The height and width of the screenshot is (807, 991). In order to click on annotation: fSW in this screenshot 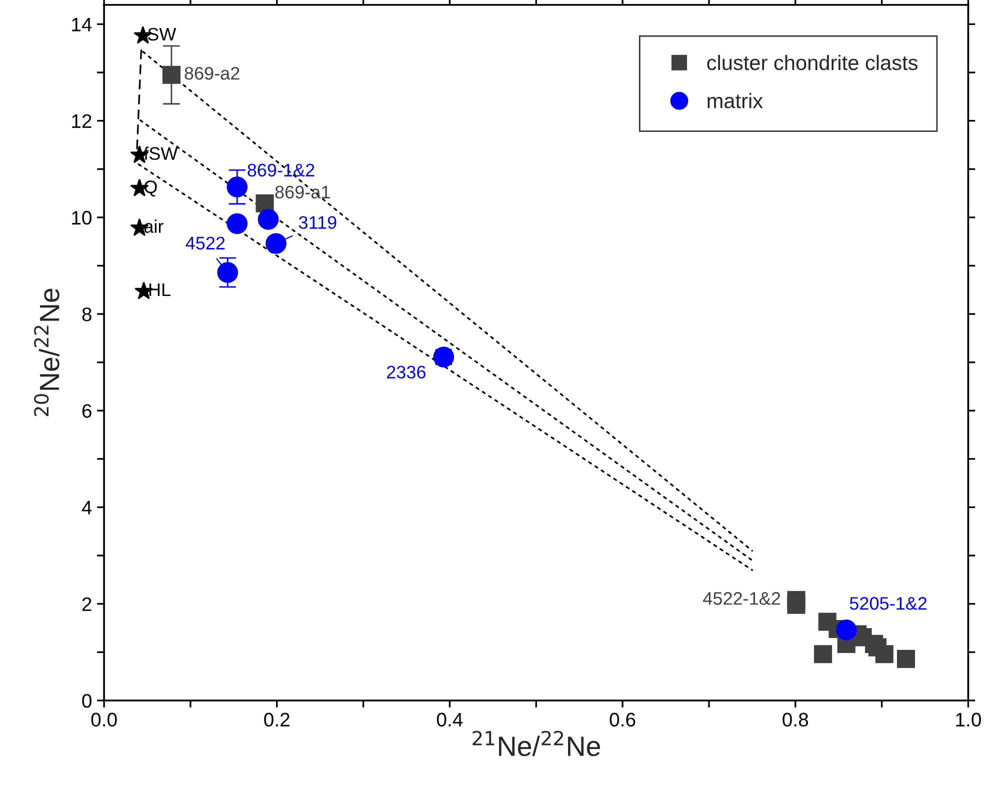, I will do `click(161, 153)`.